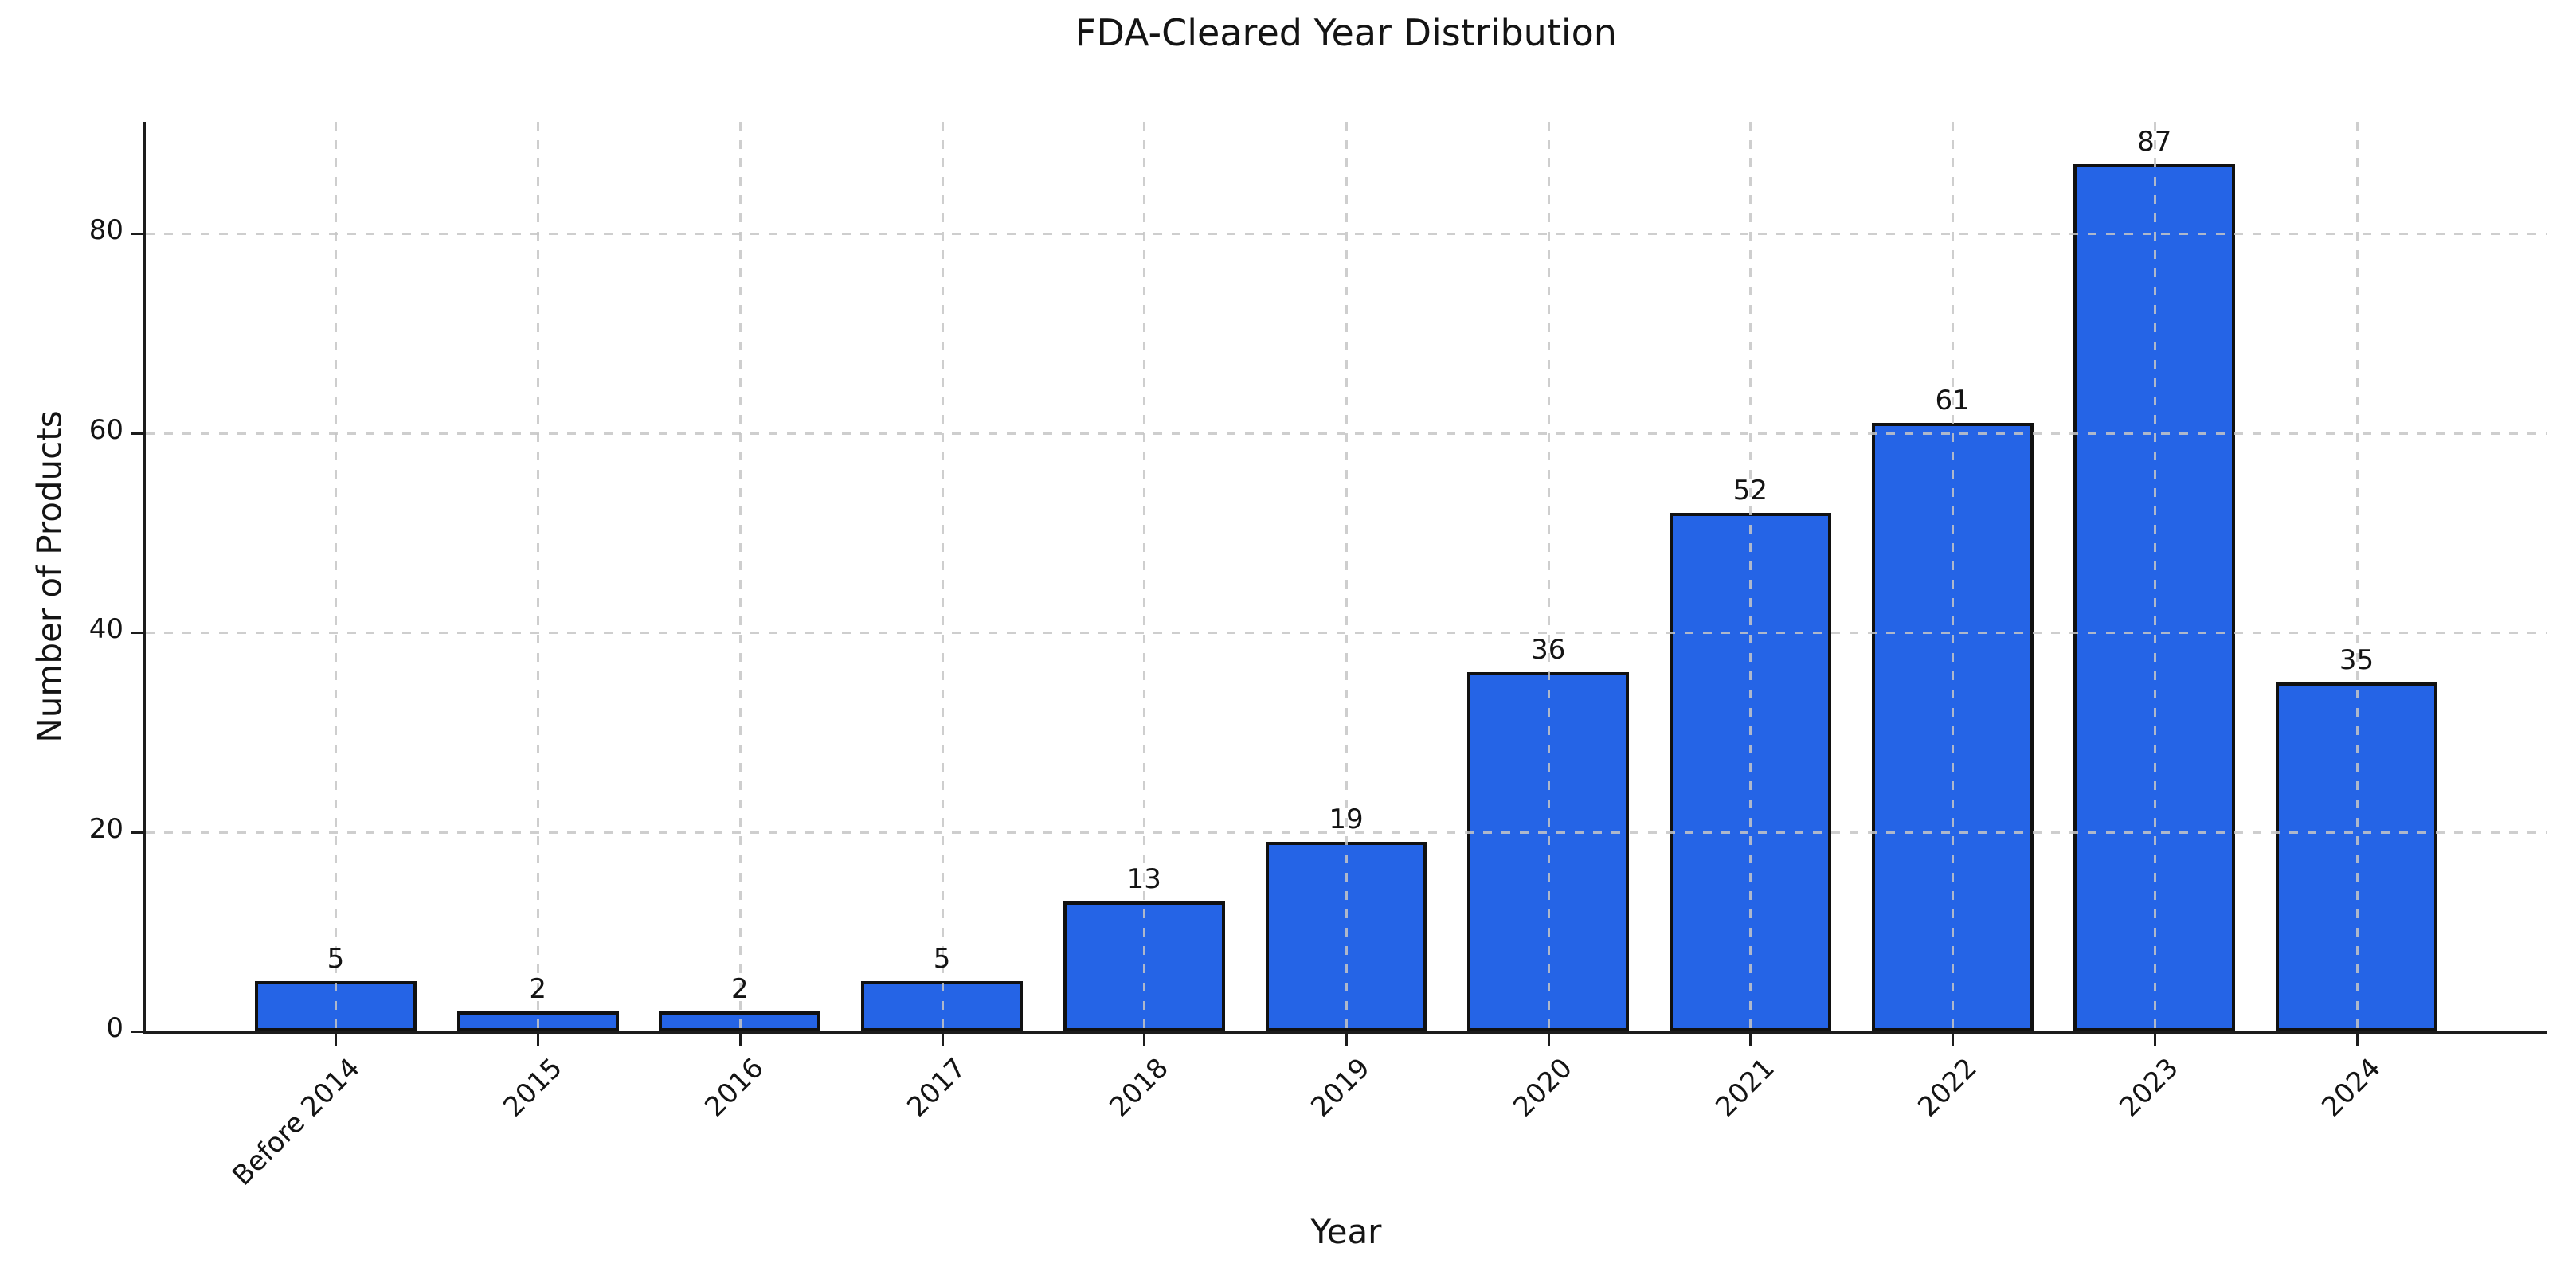 The image size is (2576, 1275). Describe the element at coordinates (1346, 1231) in the screenshot. I see `x-axis-title: Year` at that location.